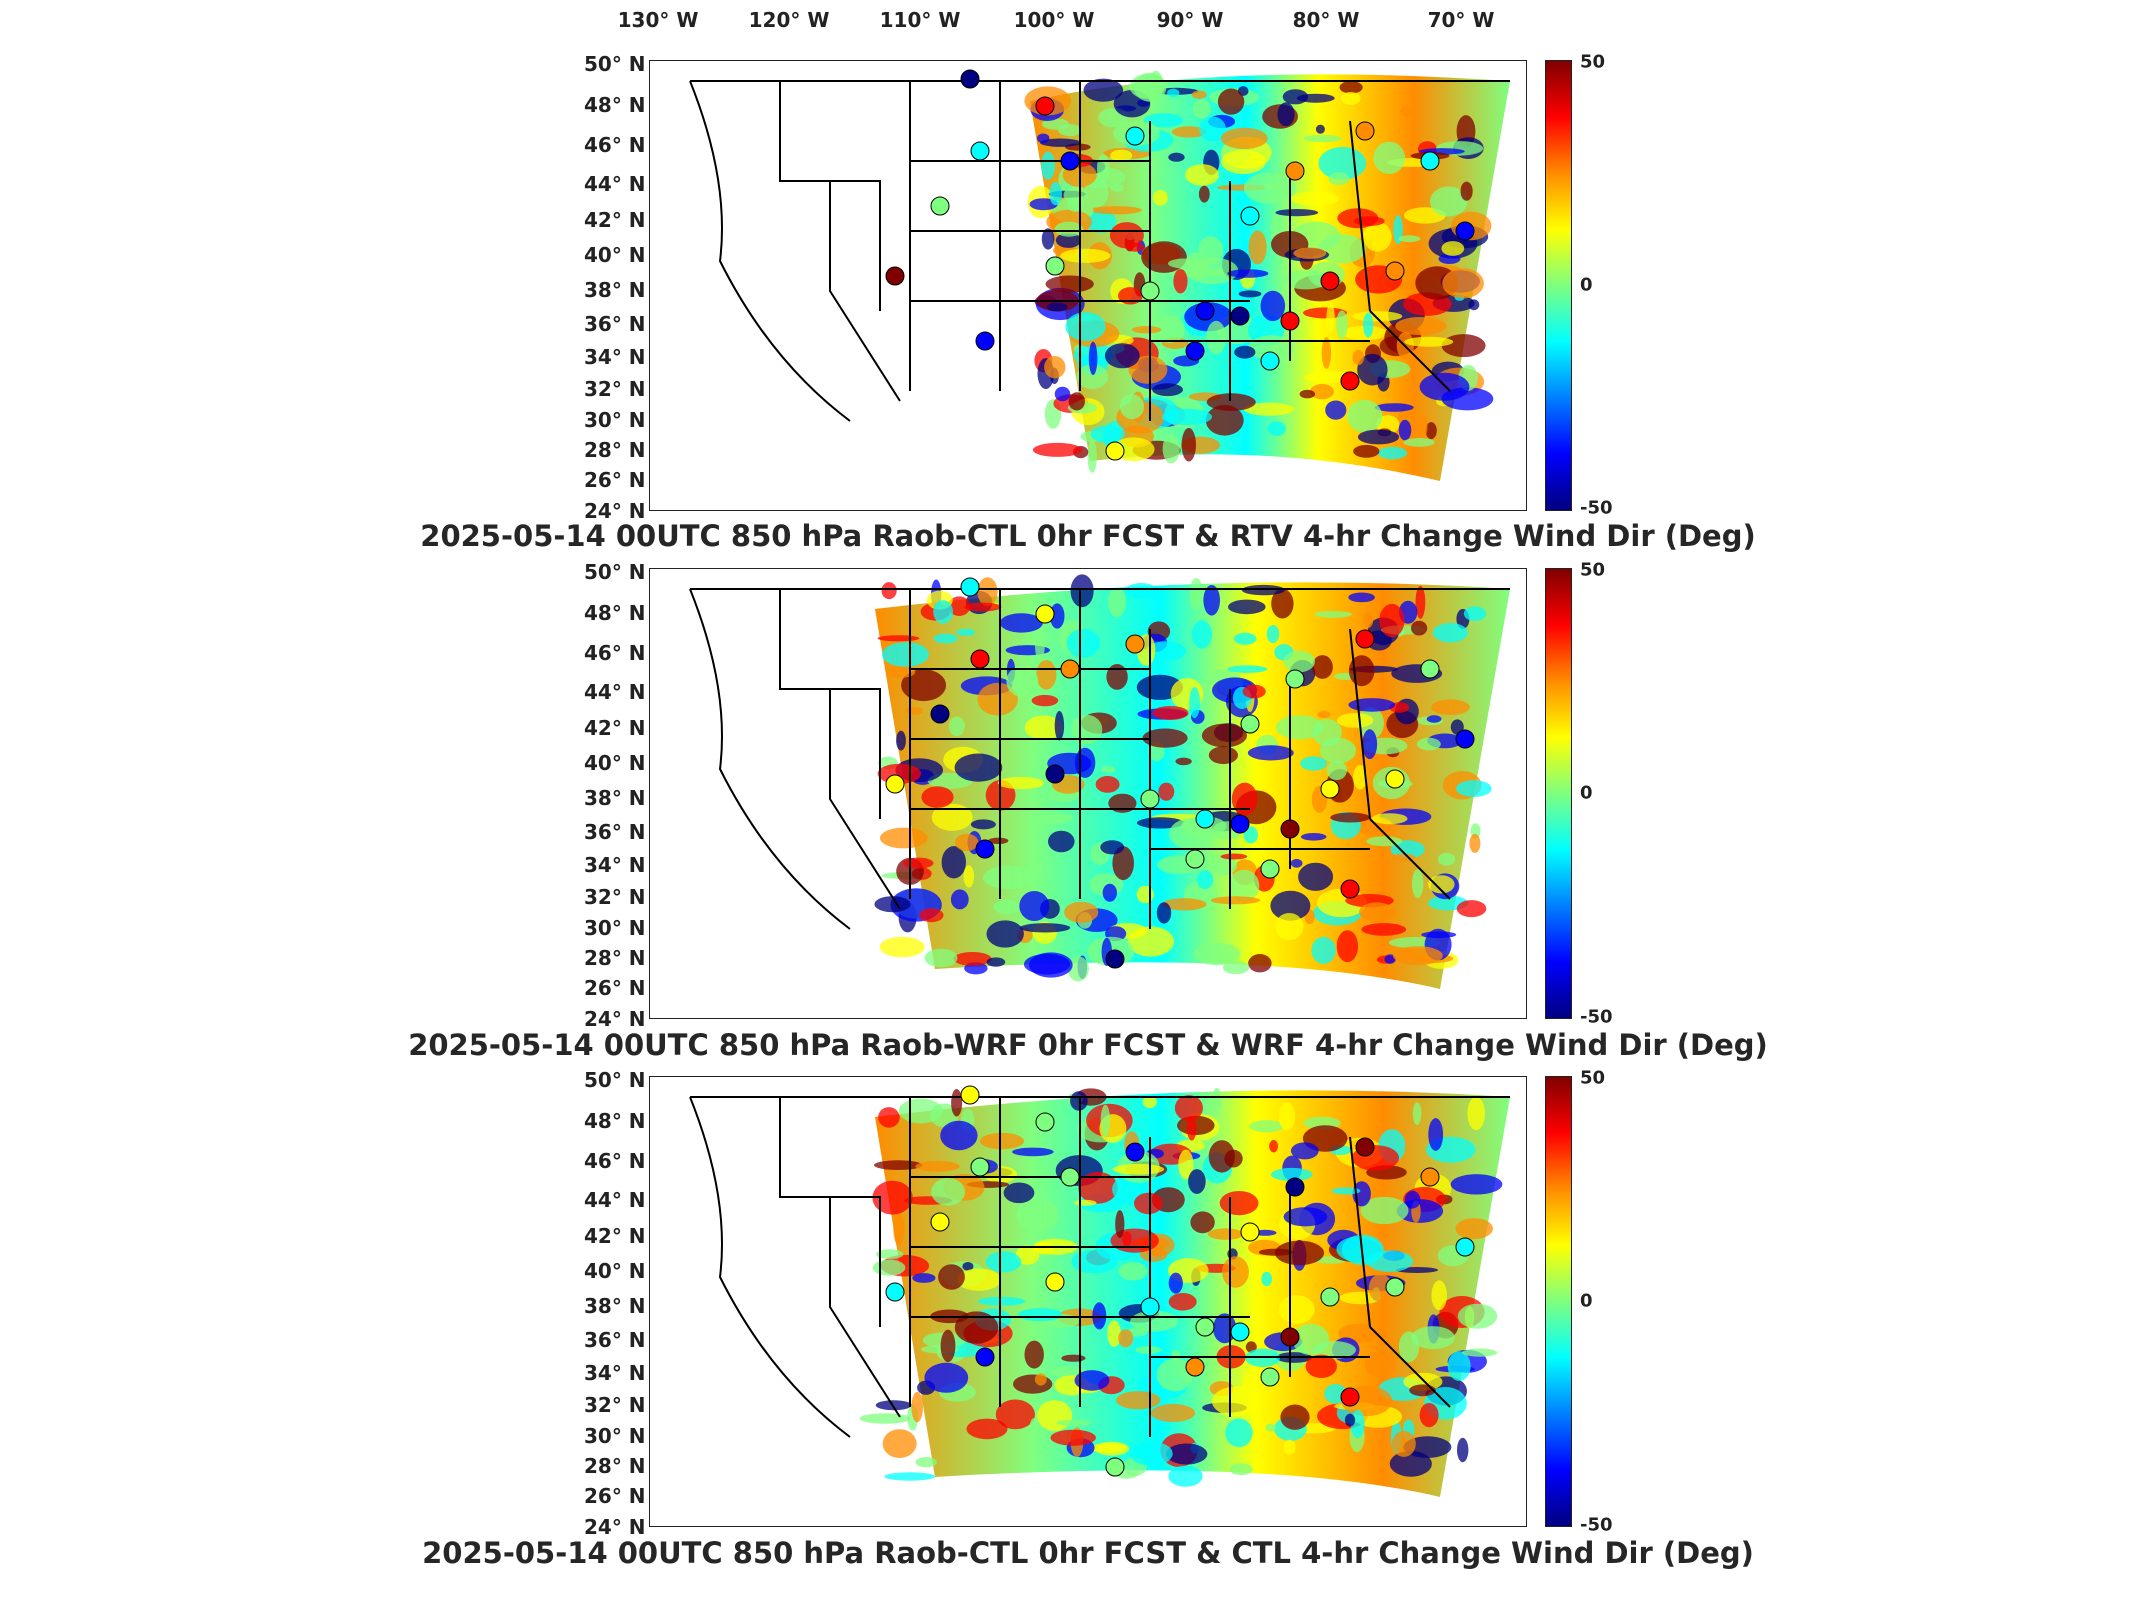  I want to click on lon-label: 90° W, so click(1190, 20).